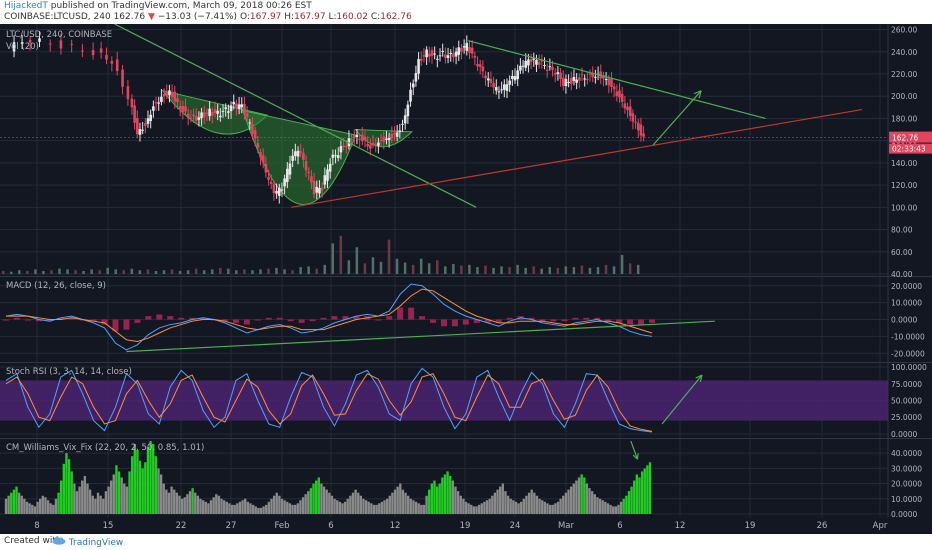 This screenshot has width=932, height=550. I want to click on vix-tick-label: 0.0000, so click(904, 514).